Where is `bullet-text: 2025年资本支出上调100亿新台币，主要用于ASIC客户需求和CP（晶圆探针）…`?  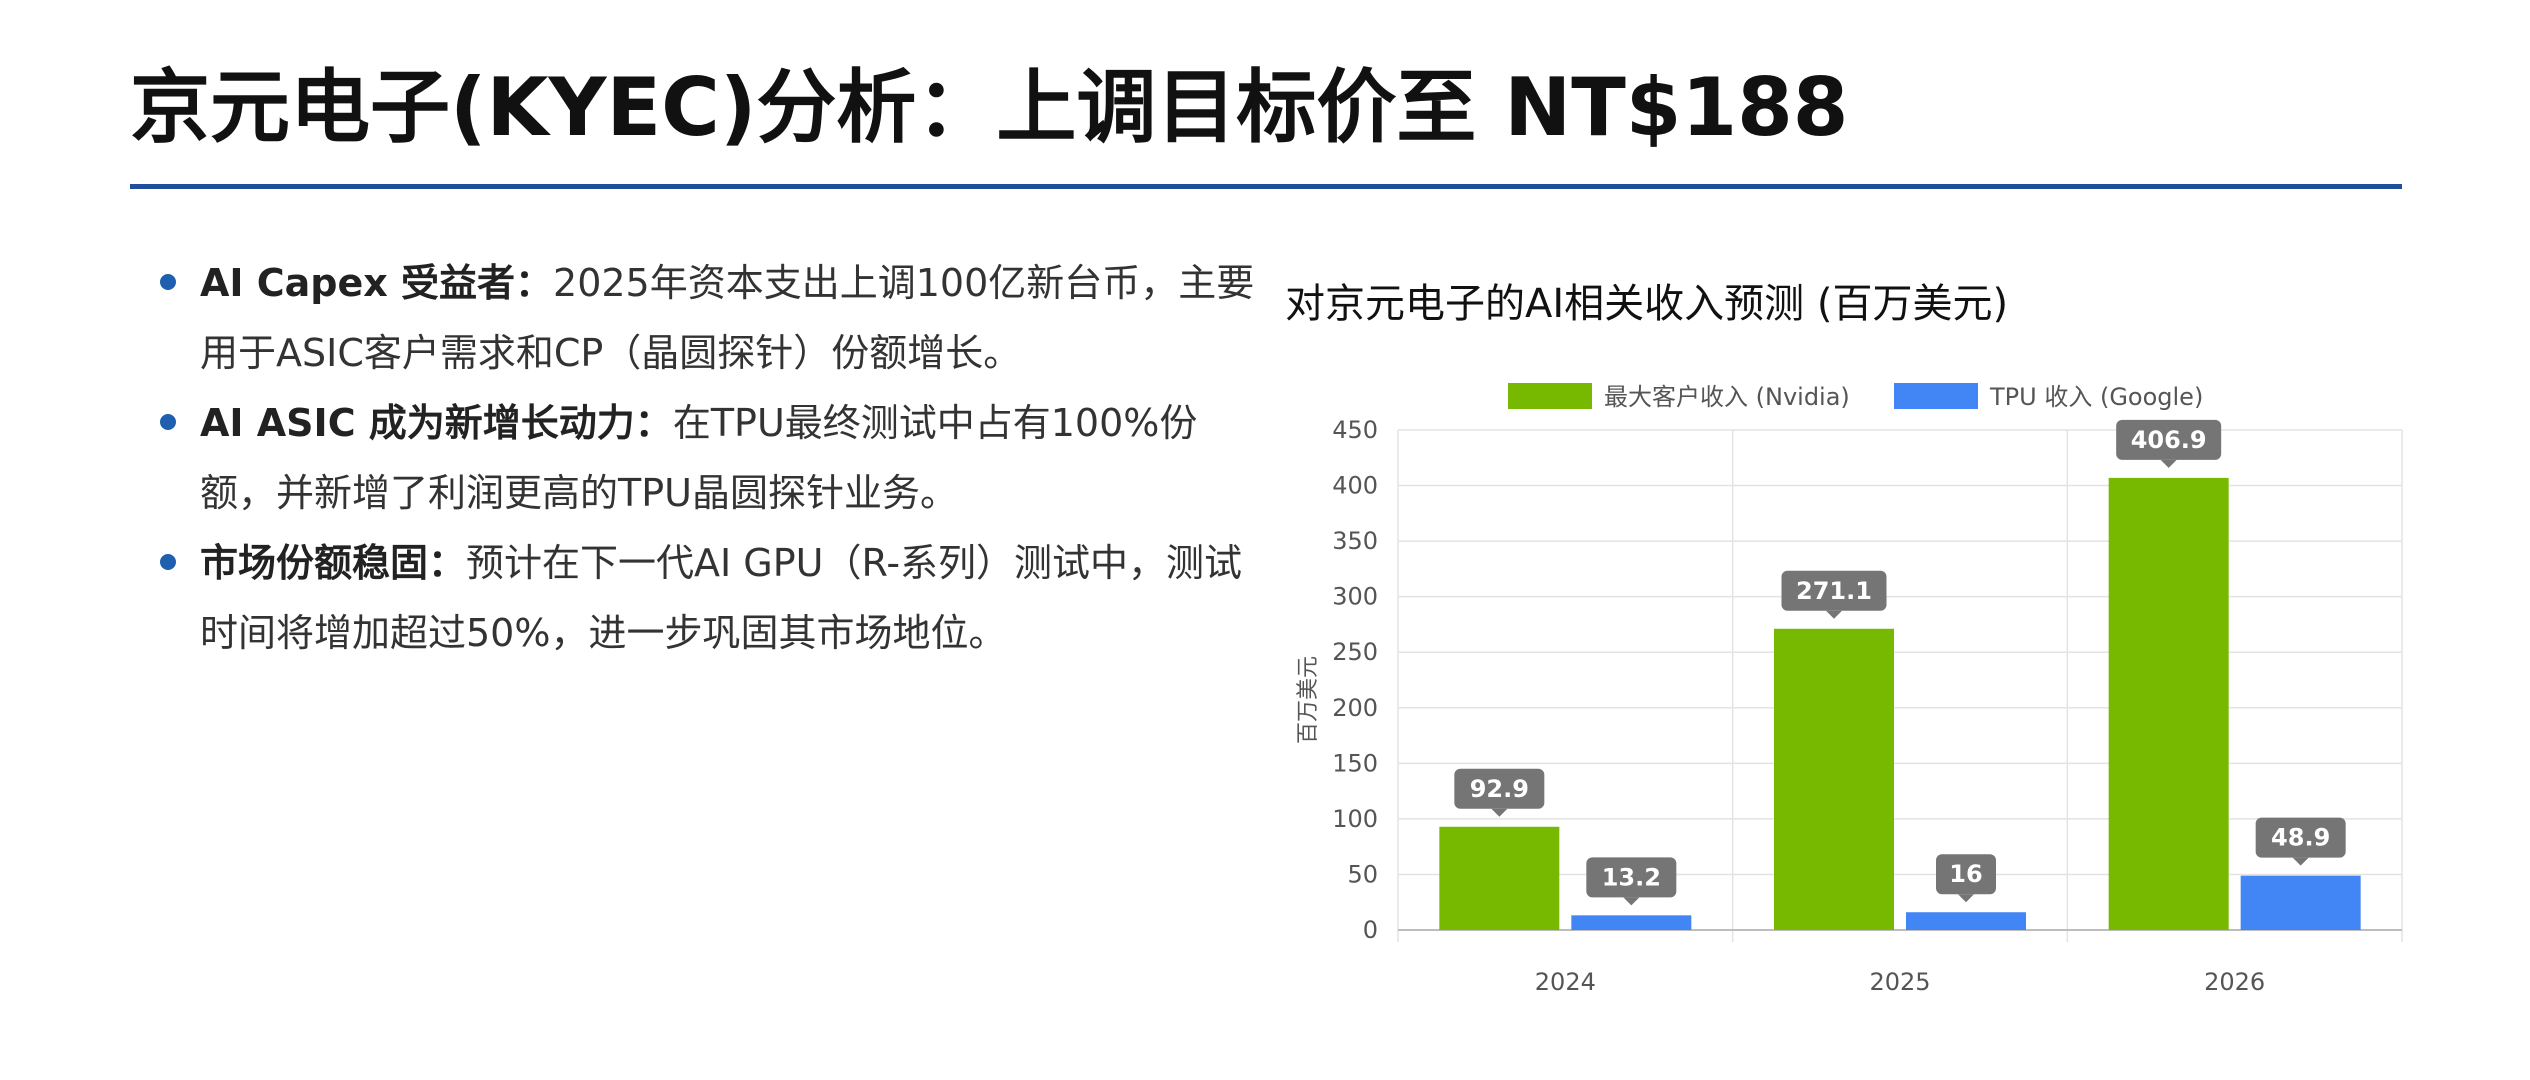 bullet-text: 2025年资本支出上调100亿新台币，主要用于ASIC客户需求和CP（晶圆探针）… is located at coordinates (727, 318).